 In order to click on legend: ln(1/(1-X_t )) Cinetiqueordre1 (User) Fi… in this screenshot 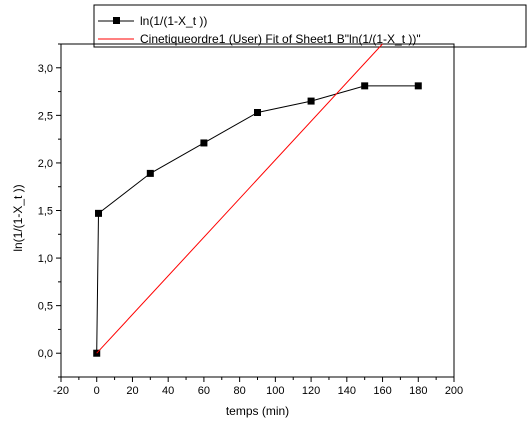, I will do `click(310, 26)`.